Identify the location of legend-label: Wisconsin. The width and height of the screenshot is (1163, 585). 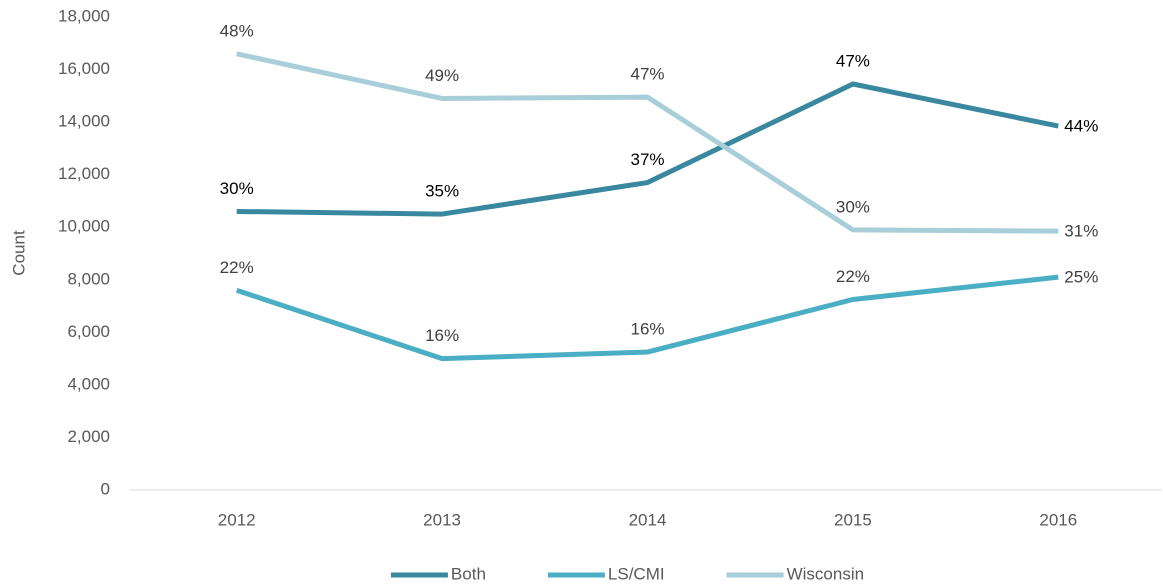
(825, 573).